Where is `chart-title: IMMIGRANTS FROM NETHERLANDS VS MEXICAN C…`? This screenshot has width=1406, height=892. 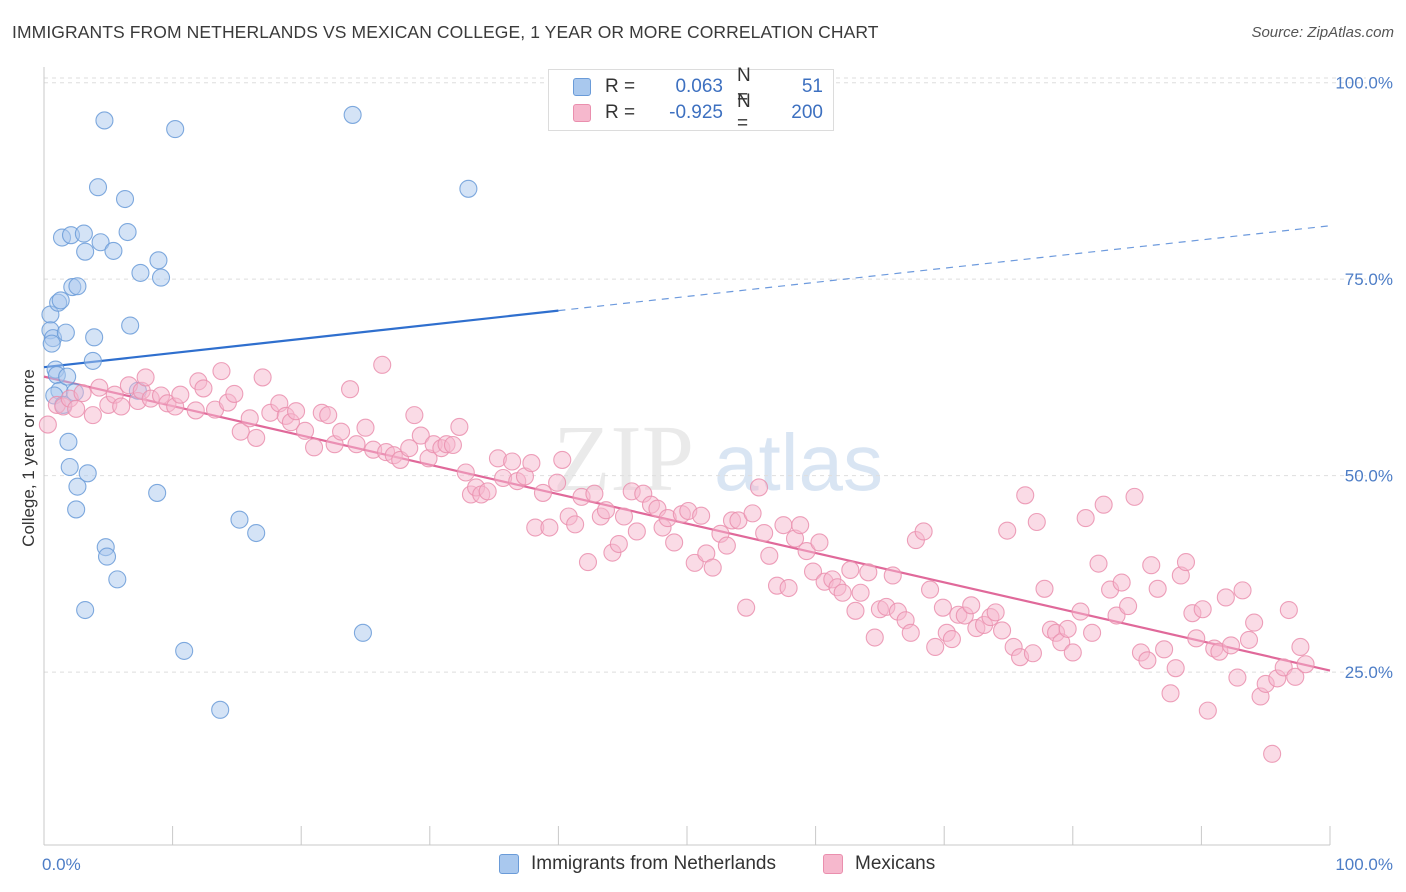 chart-title: IMMIGRANTS FROM NETHERLANDS VS MEXICAN C… is located at coordinates (445, 32).